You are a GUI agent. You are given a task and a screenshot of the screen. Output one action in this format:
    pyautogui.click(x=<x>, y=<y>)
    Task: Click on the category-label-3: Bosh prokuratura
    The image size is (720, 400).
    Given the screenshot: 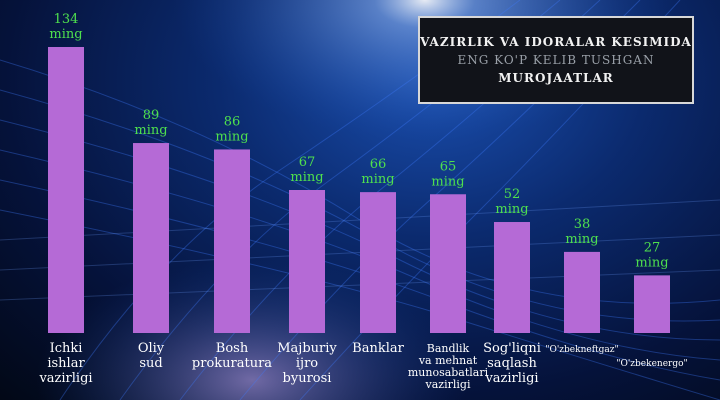 What is the action you would take?
    pyautogui.click(x=232, y=356)
    